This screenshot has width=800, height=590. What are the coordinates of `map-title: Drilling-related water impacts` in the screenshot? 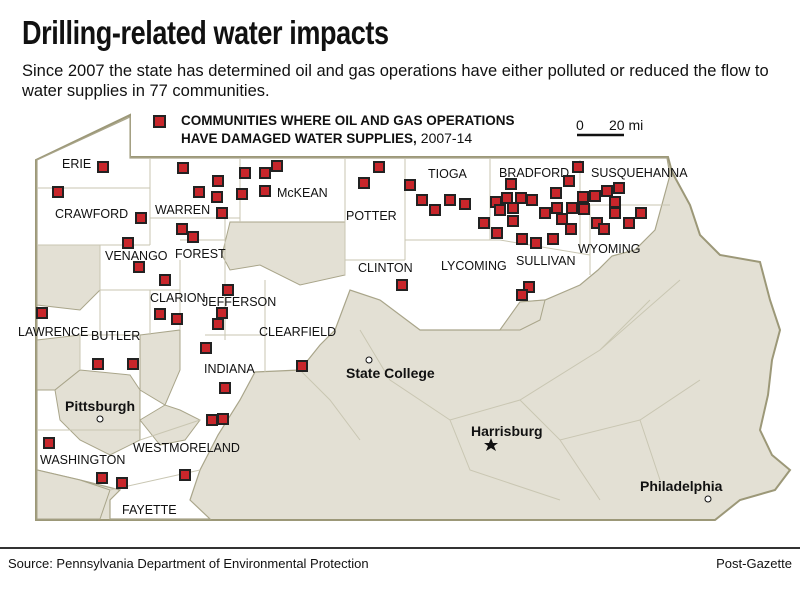 It's located at (205, 32).